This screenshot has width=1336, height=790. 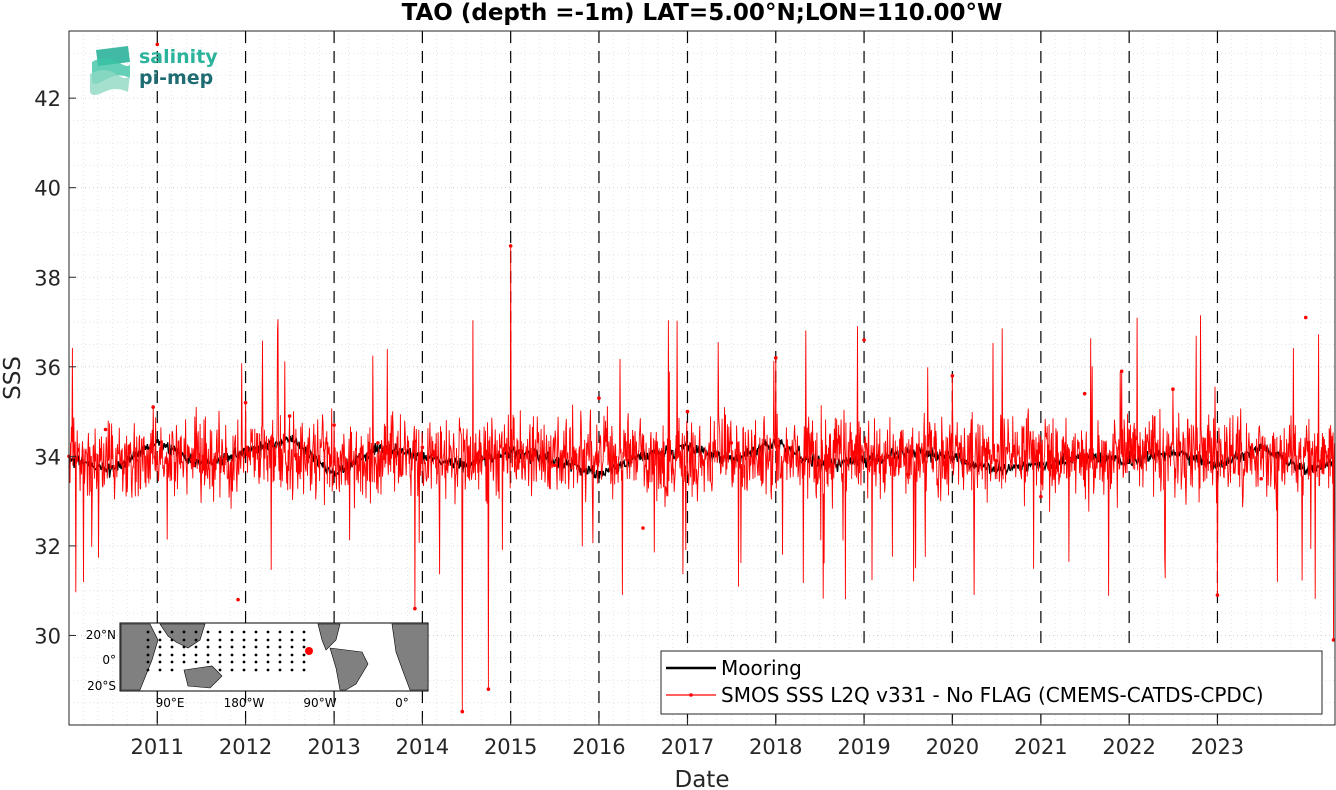 I want to click on salinity-pimep-logo: salinity pi-mep, so click(x=154, y=70).